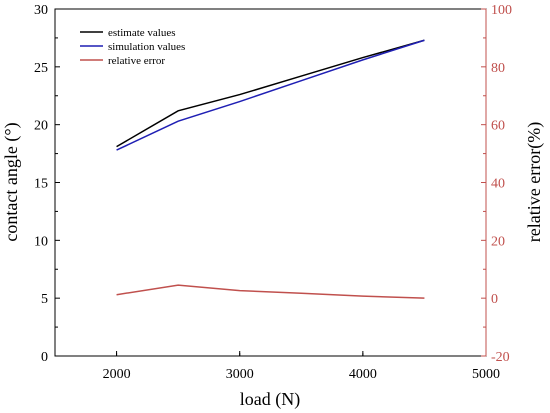  What do you see at coordinates (494, 299) in the screenshot?
I see `y2-tick-label: 0` at bounding box center [494, 299].